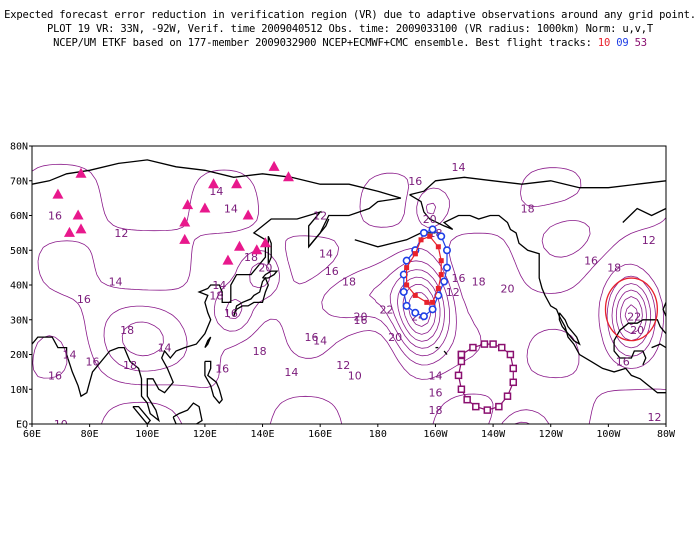 Image resolution: width=700 pixels, height=540 pixels. Describe the element at coordinates (19, 147) in the screenshot. I see `lat-tick-label: 80N` at that location.